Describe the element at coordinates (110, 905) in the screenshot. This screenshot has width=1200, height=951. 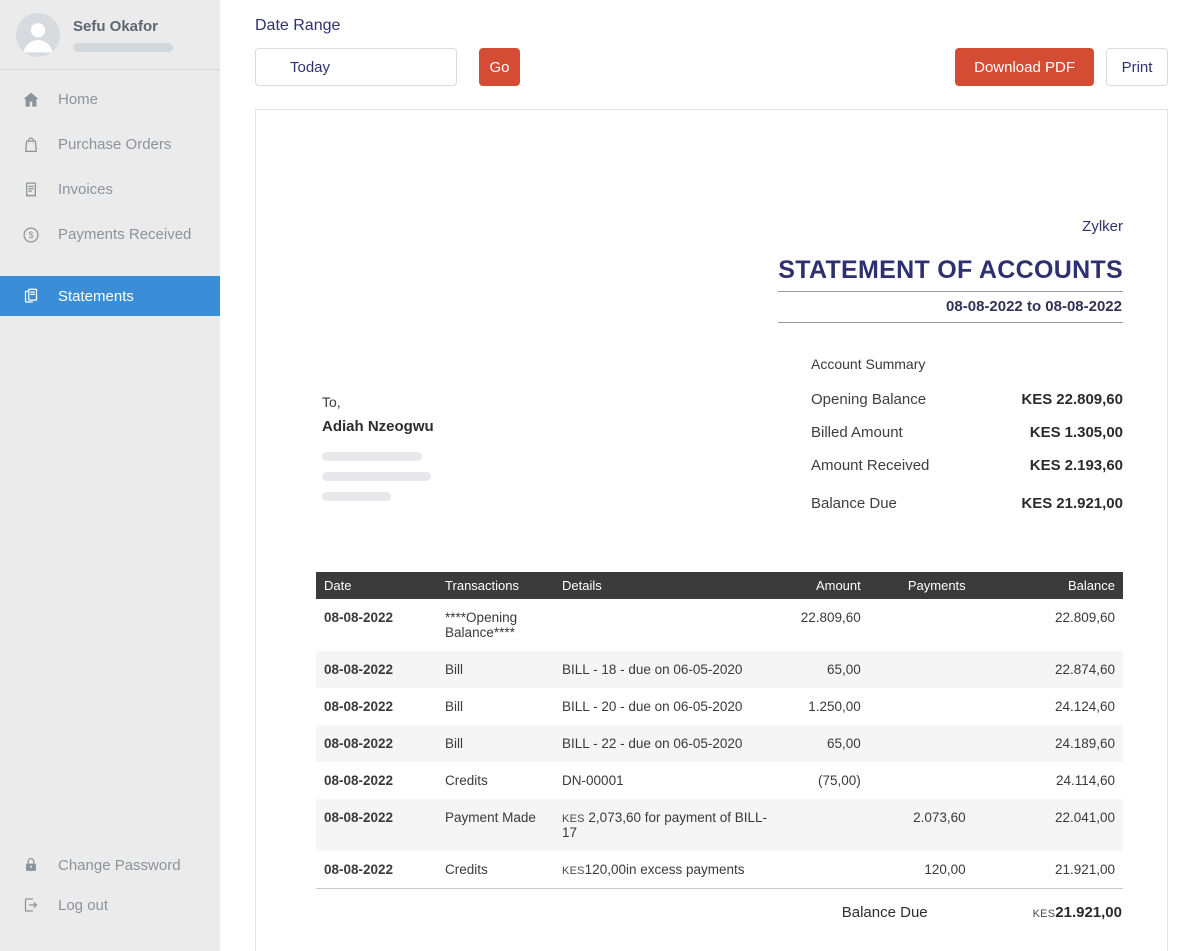
I see `sidebar-item-logout: Log out` at that location.